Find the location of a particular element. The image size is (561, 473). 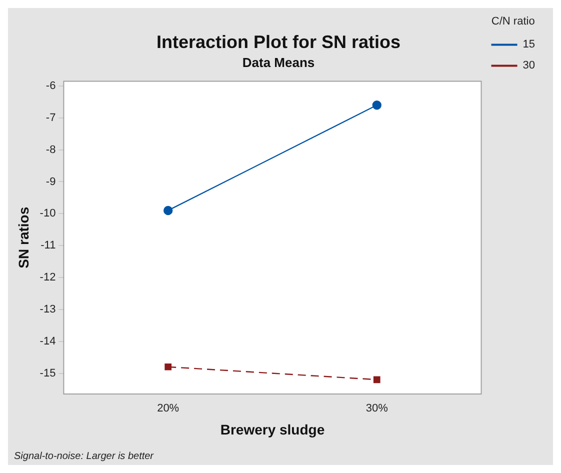

y-tick-label: -6 is located at coordinates (51, 86).